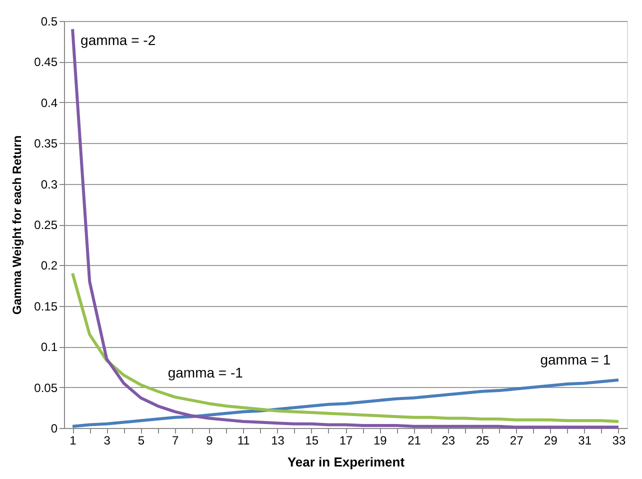 The height and width of the screenshot is (479, 642). Describe the element at coordinates (17, 225) in the screenshot. I see `y-axis-title: Gamma Weight for each Return` at that location.